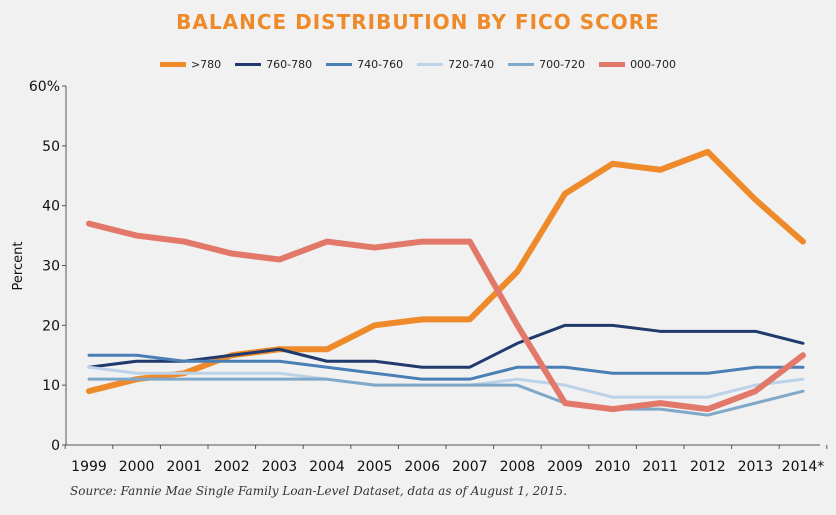  I want to click on x-tick-label: 2007, so click(470, 467).